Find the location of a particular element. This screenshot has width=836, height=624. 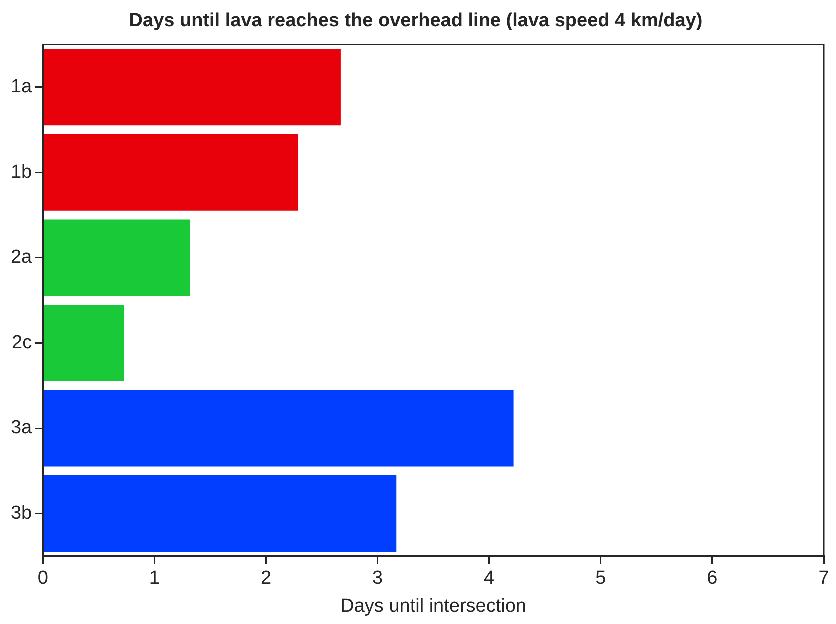

y-tick-label: 2a is located at coordinates (21, 257).